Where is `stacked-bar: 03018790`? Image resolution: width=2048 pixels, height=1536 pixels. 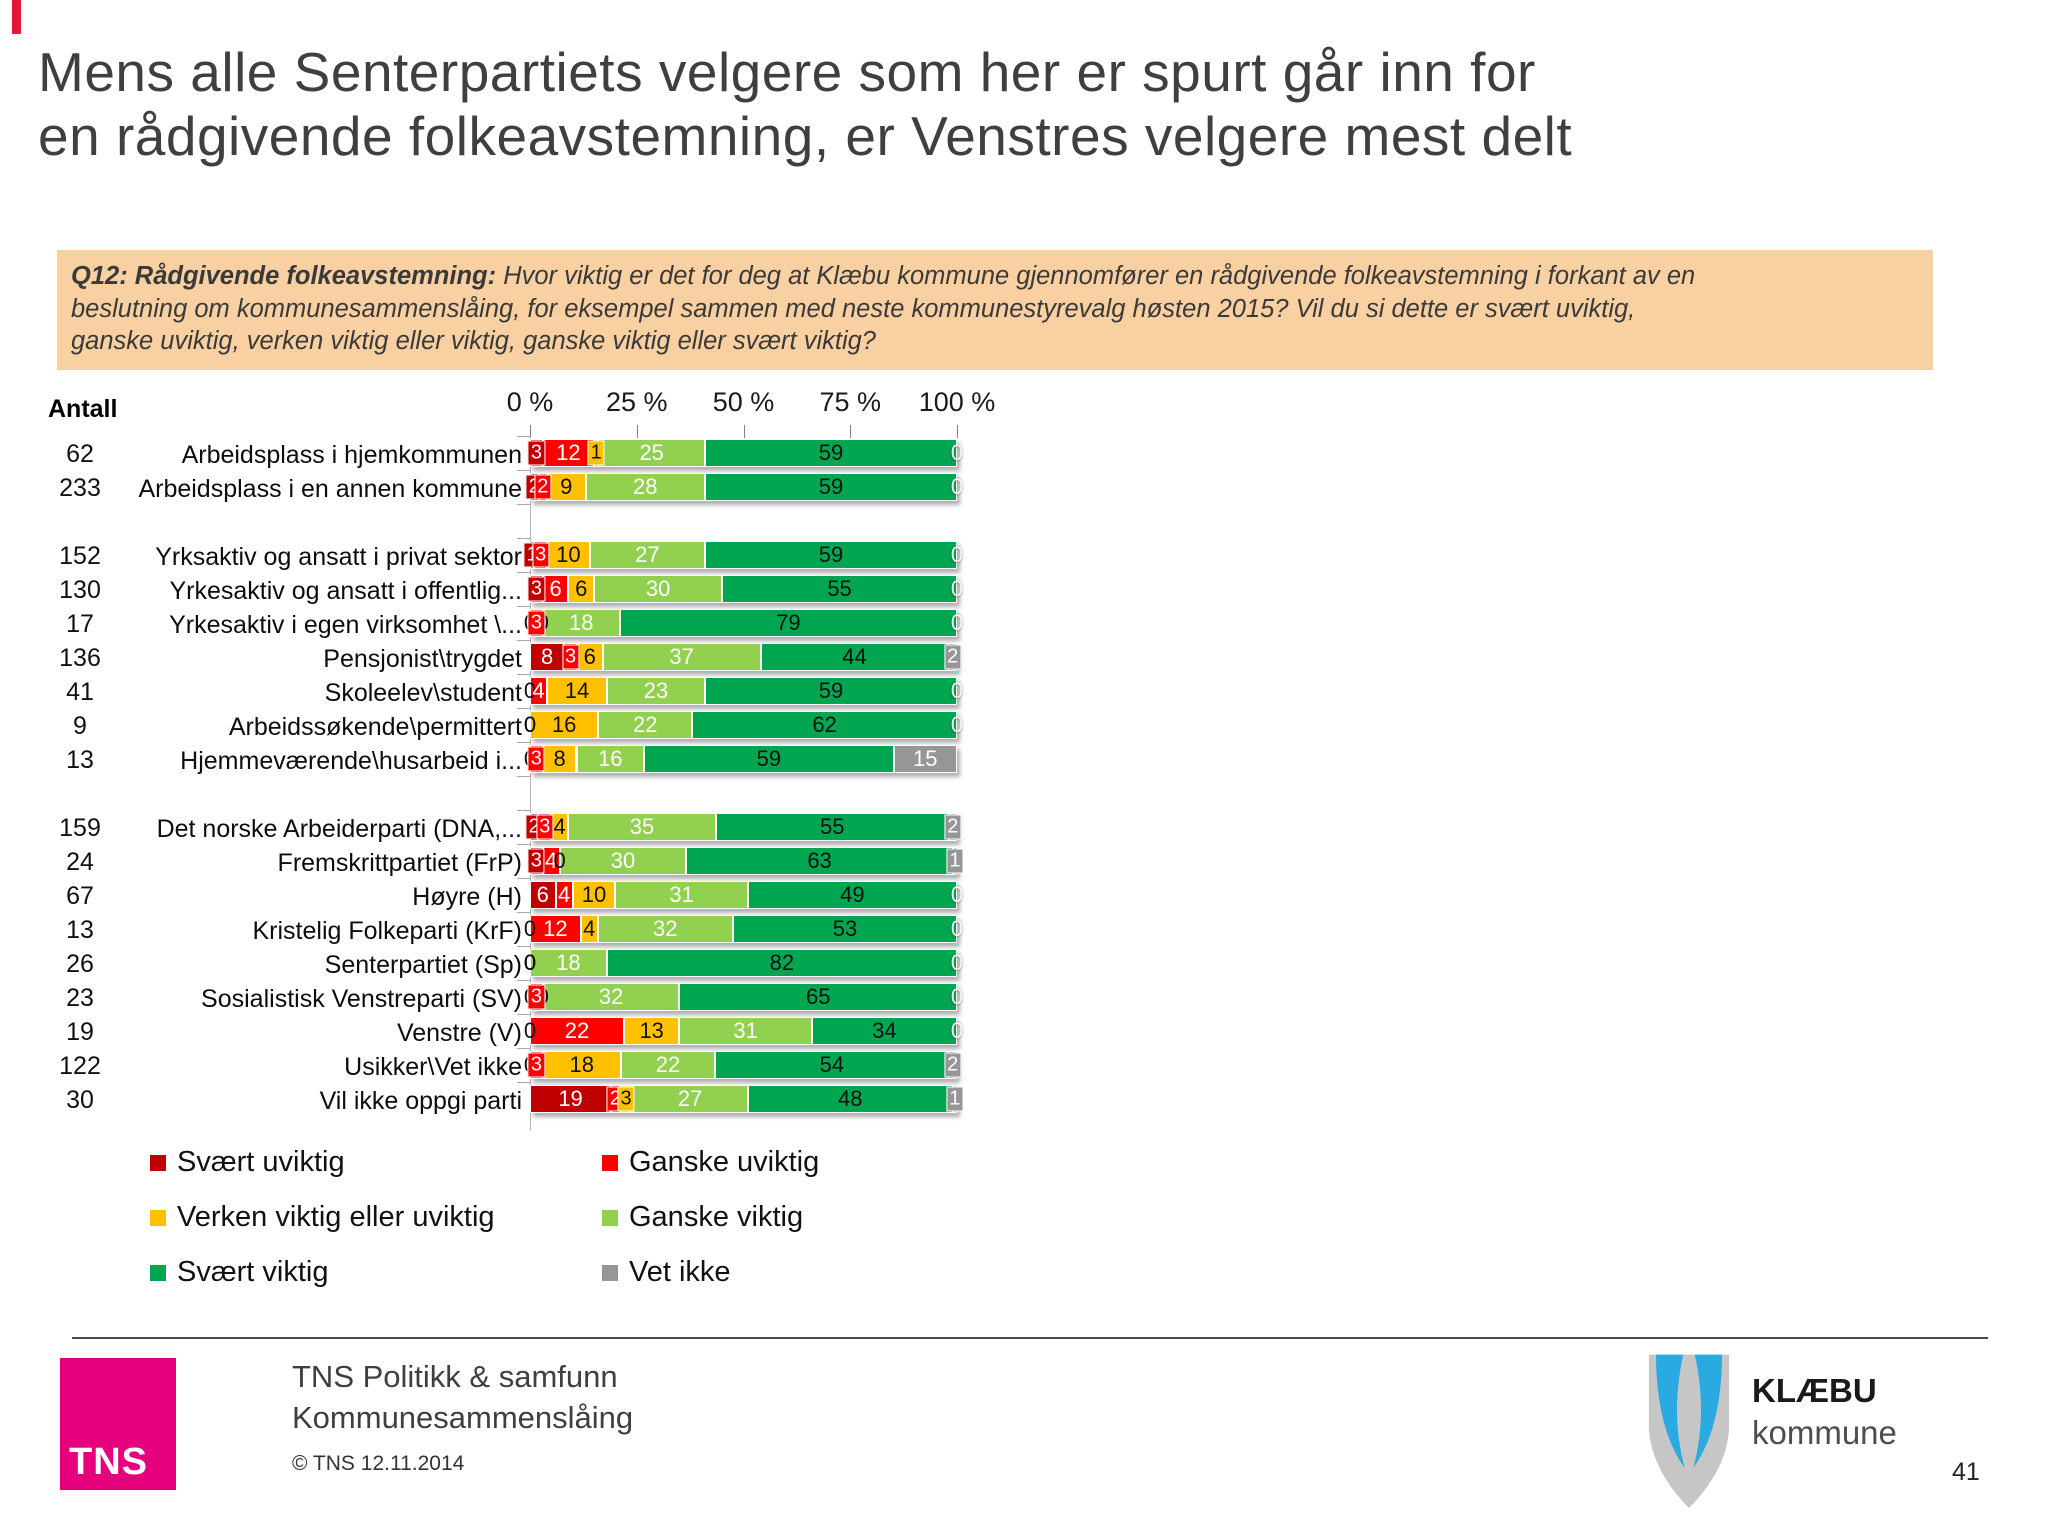 stacked-bar: 03018790 is located at coordinates (743, 623).